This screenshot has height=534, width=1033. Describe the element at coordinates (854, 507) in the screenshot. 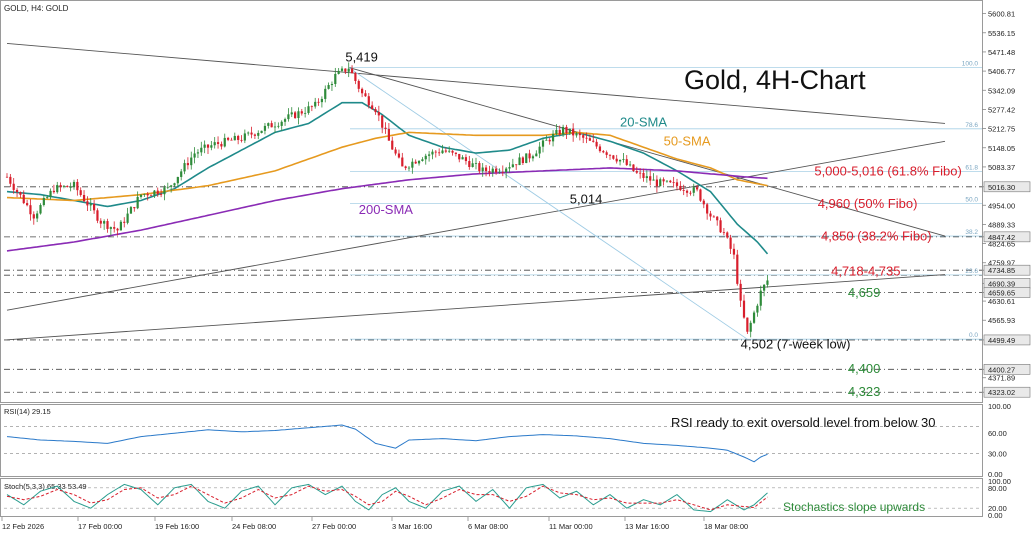

I see `panel-note: Stochastics slope upwards` at that location.